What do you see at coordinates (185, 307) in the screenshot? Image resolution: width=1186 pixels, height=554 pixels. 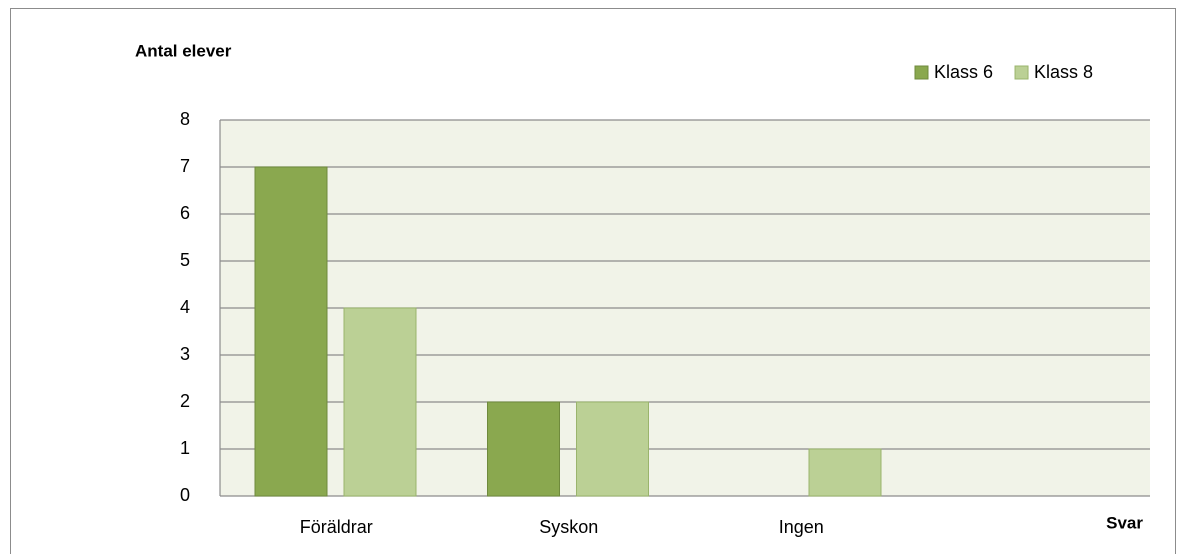 I see `y-tick-label: 4` at bounding box center [185, 307].